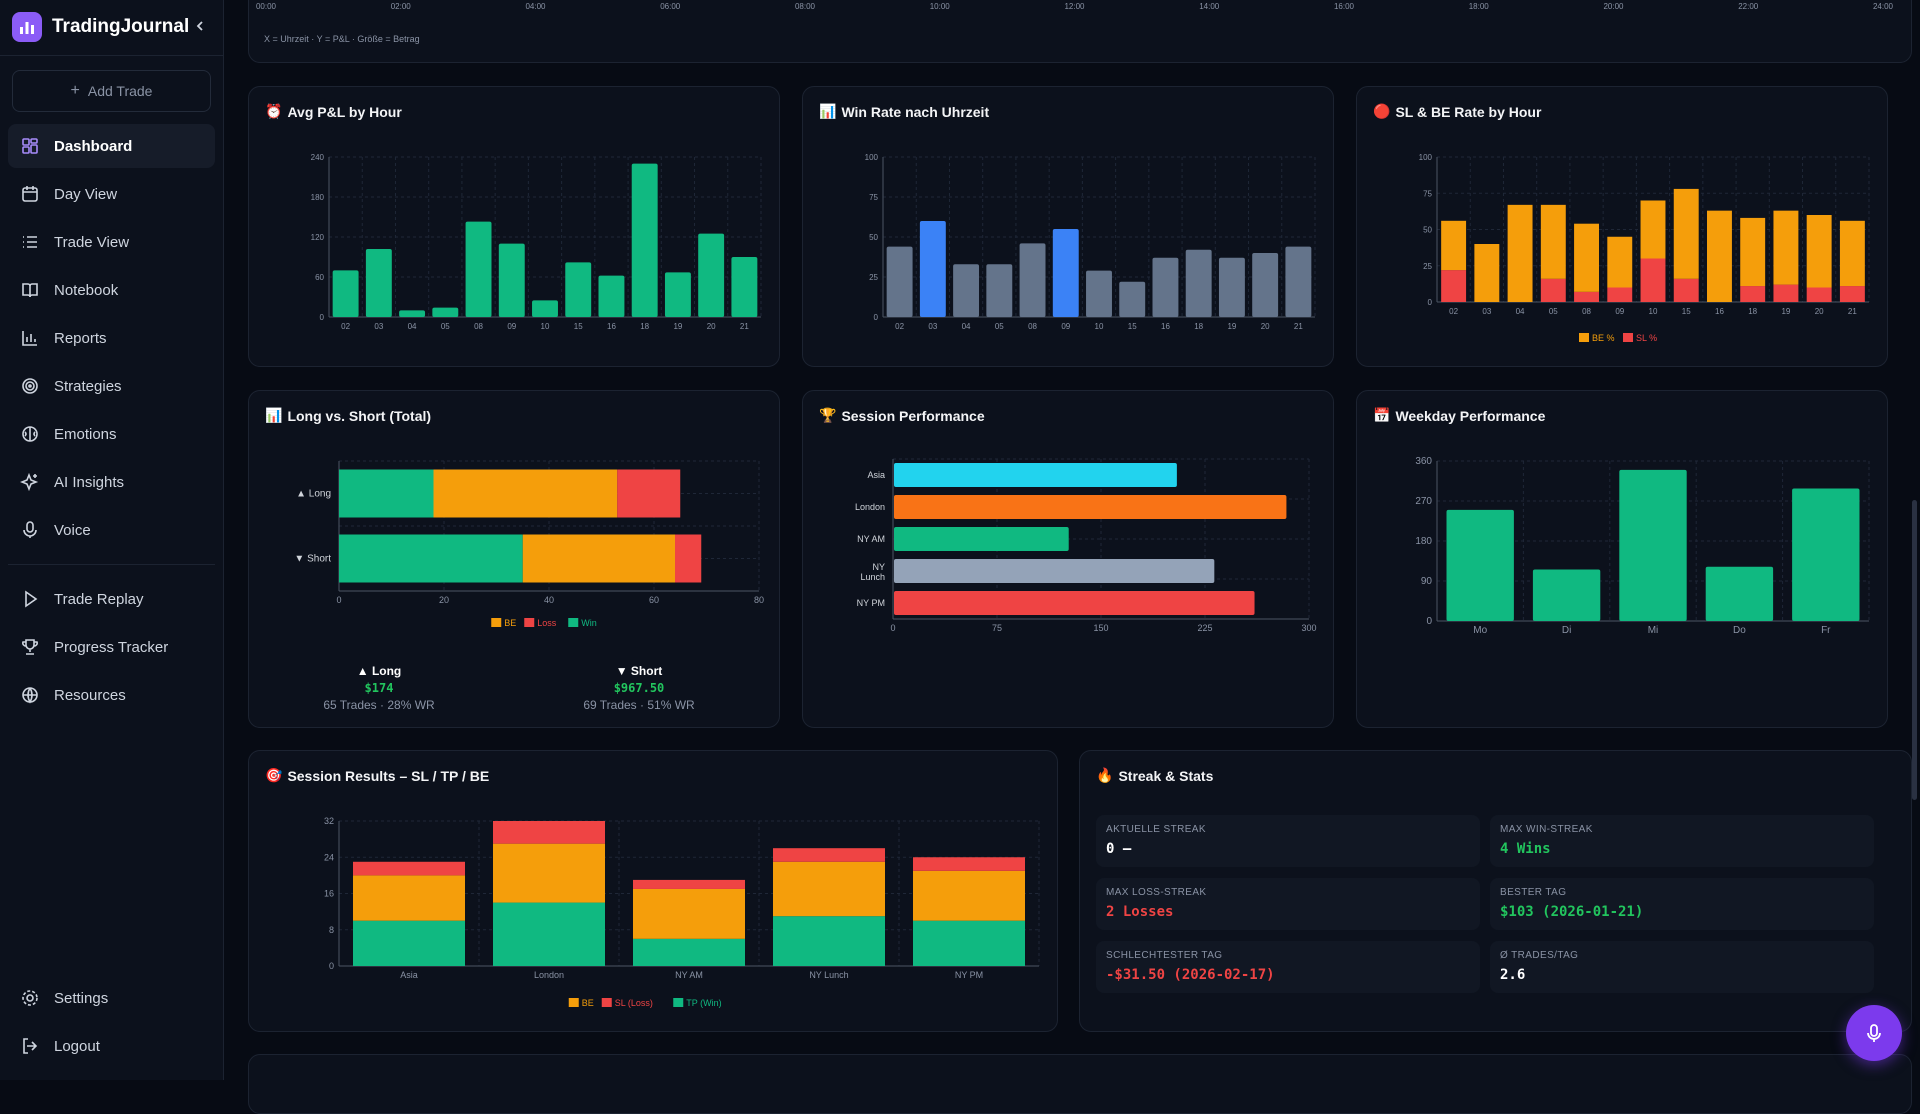  I want to click on chart-logo-icon, so click(27, 27).